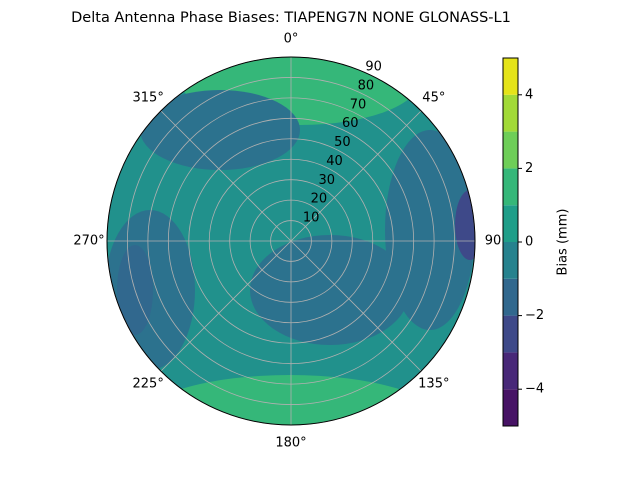 The height and width of the screenshot is (484, 640). What do you see at coordinates (366, 85) in the screenshot?
I see `r-tick-label: 80` at bounding box center [366, 85].